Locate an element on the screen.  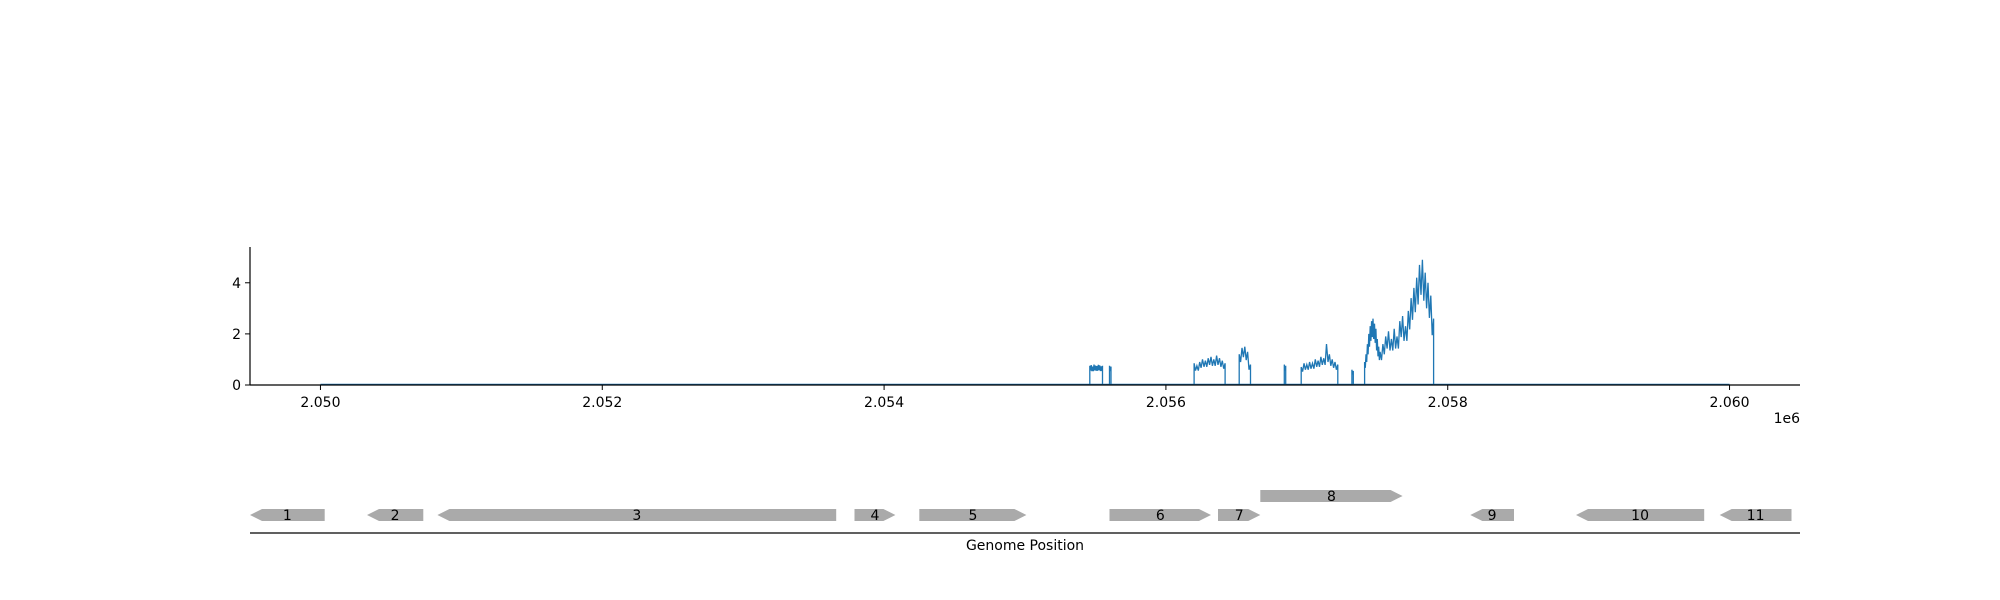
gene-label-2: 2 is located at coordinates (395, 516).